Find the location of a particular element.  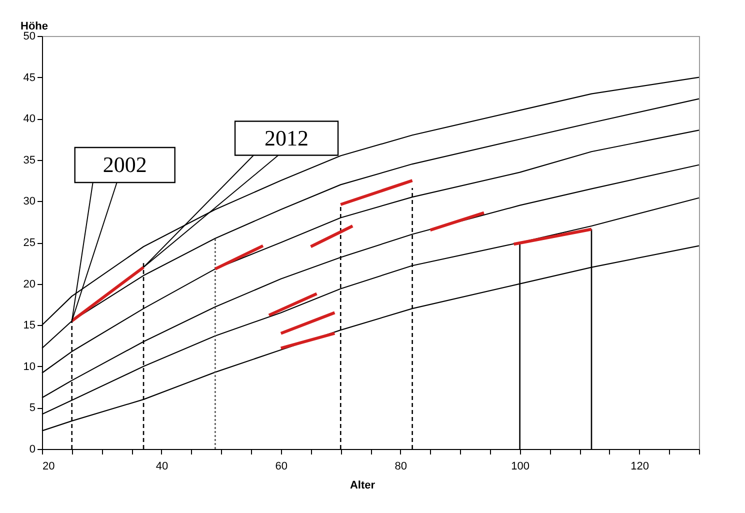

x-tick-label: 120 is located at coordinates (639, 466).